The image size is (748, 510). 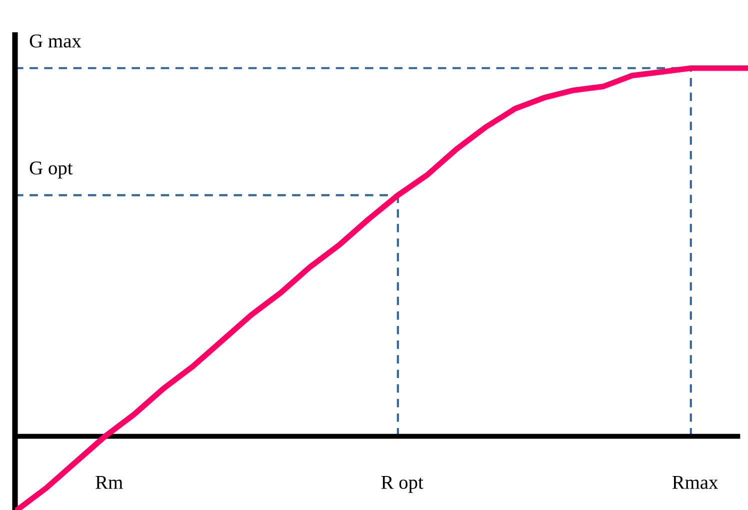 I want to click on x-tick-label: Rmax, so click(x=695, y=482).